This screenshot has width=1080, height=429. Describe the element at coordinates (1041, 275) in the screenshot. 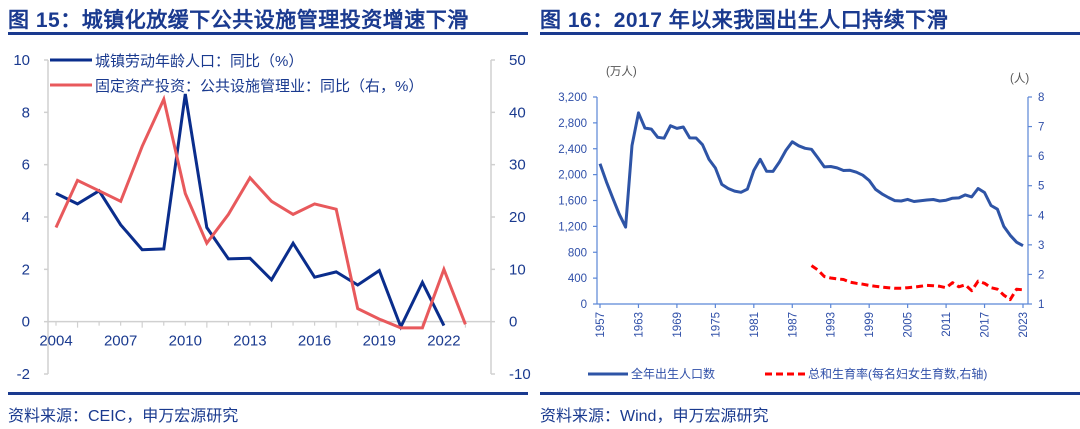

I see `right-y-tick-label: 2` at that location.